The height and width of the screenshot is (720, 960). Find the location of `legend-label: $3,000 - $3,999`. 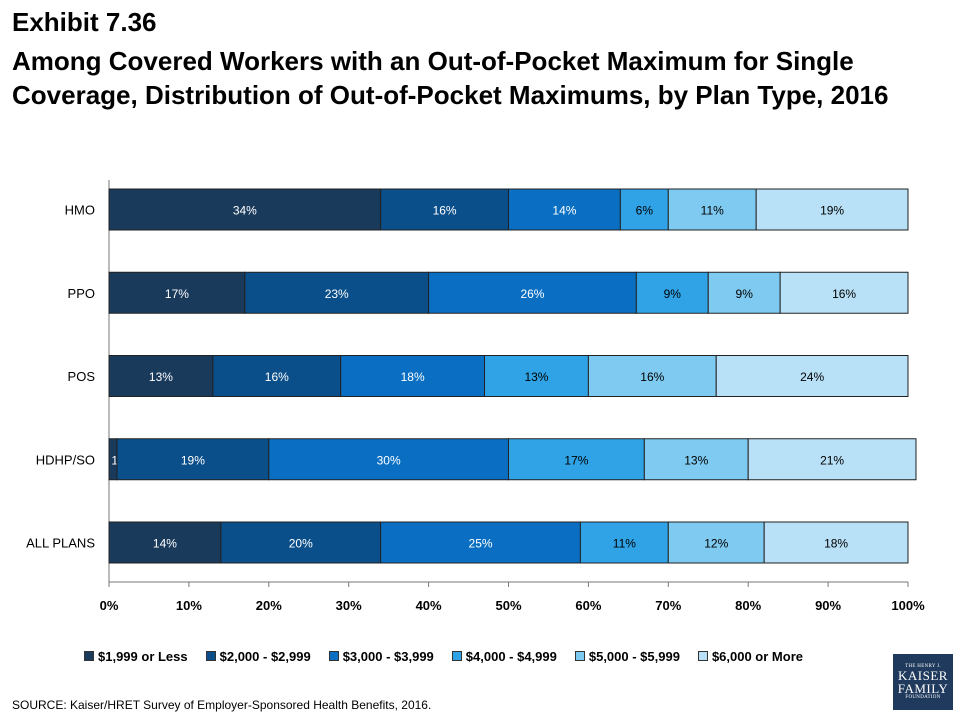

legend-label: $3,000 - $3,999 is located at coordinates (388, 656).